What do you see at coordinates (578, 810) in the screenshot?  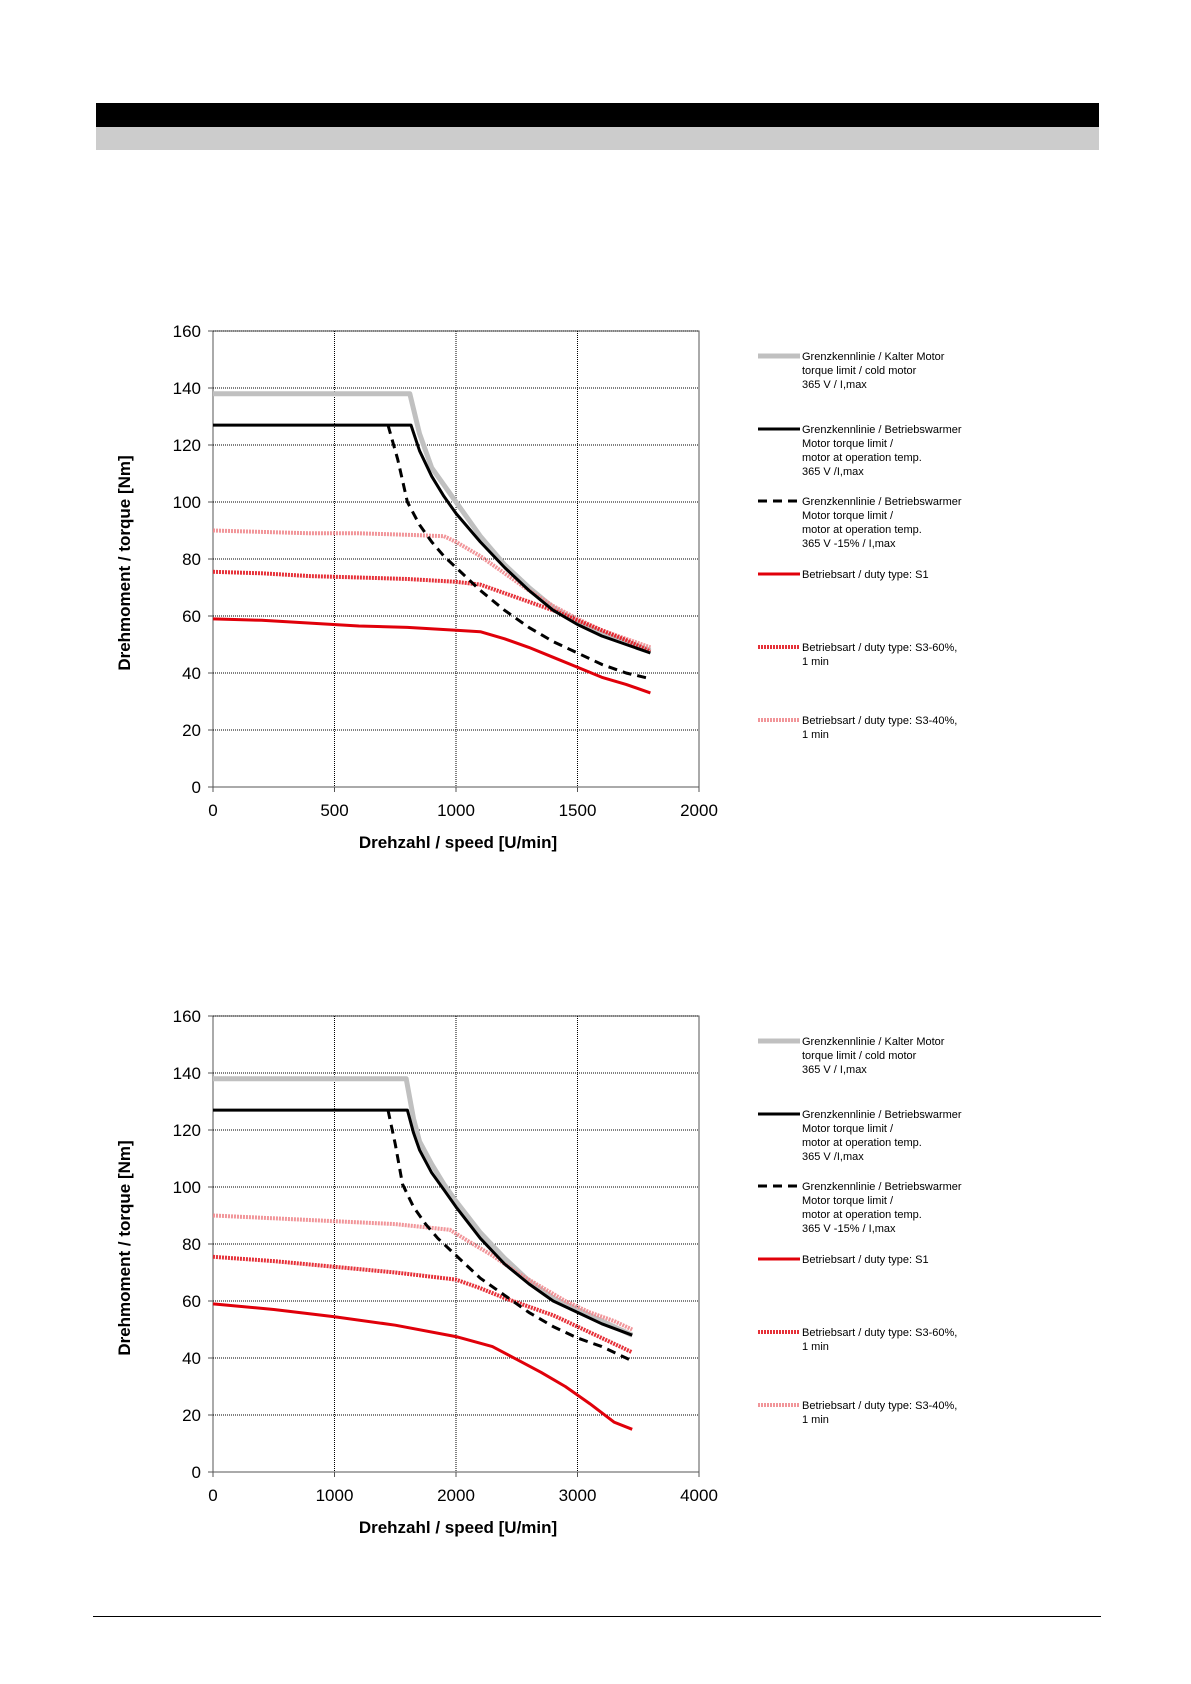 I see `x-tick-label: 1500` at bounding box center [578, 810].